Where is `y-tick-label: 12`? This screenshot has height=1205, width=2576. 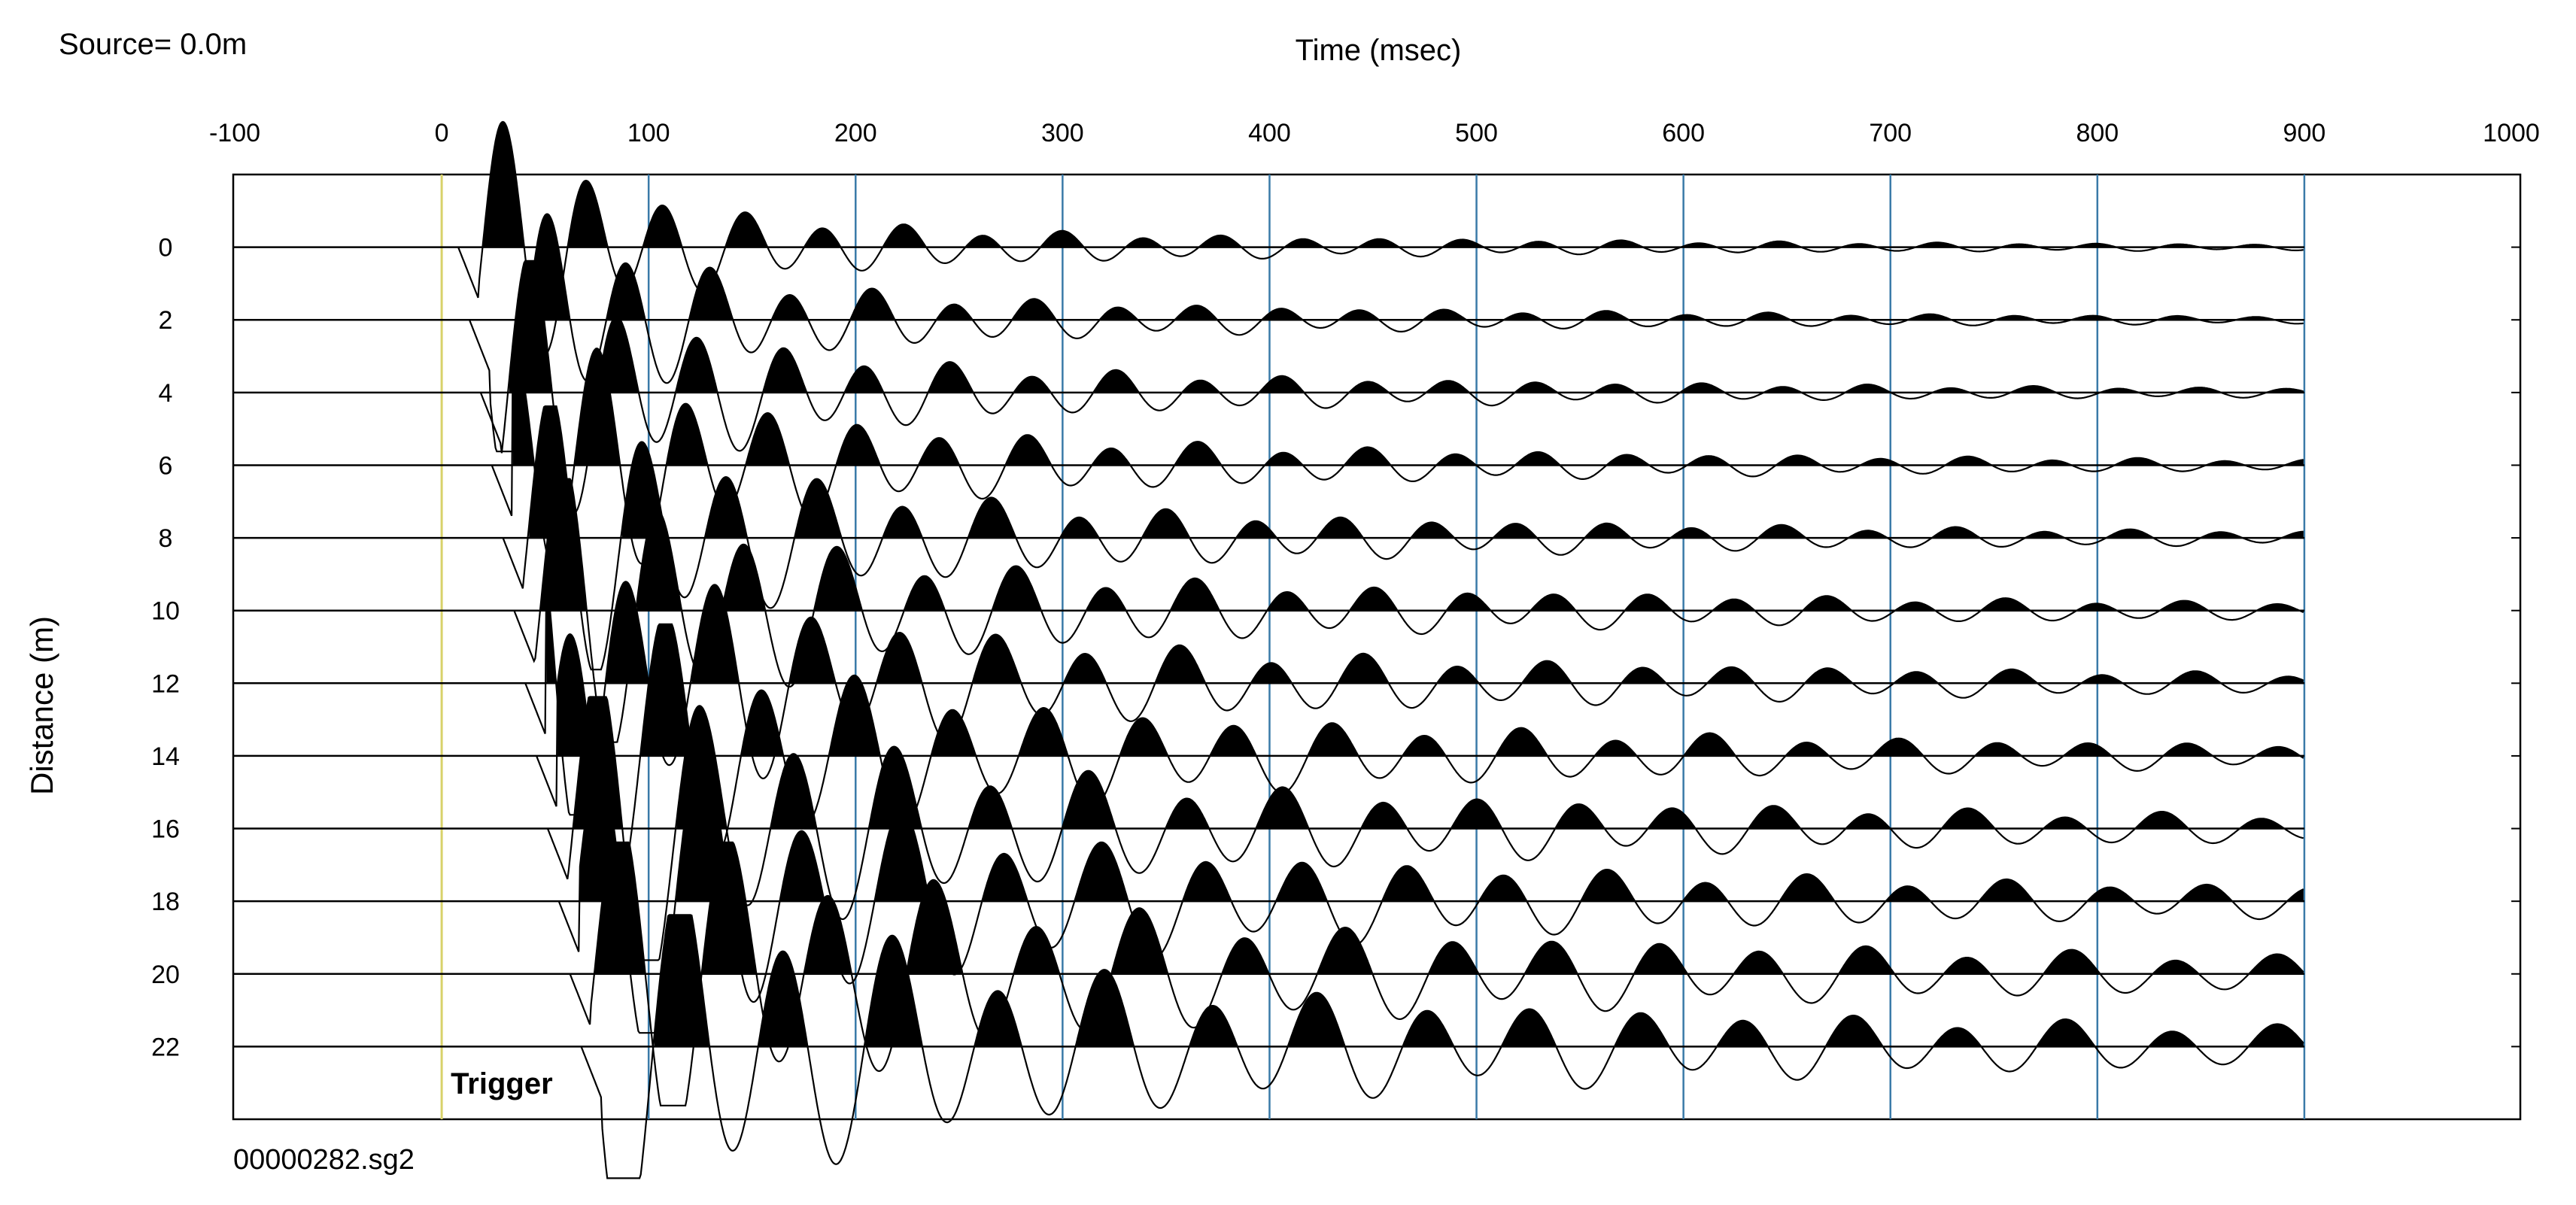 y-tick-label: 12 is located at coordinates (165, 683).